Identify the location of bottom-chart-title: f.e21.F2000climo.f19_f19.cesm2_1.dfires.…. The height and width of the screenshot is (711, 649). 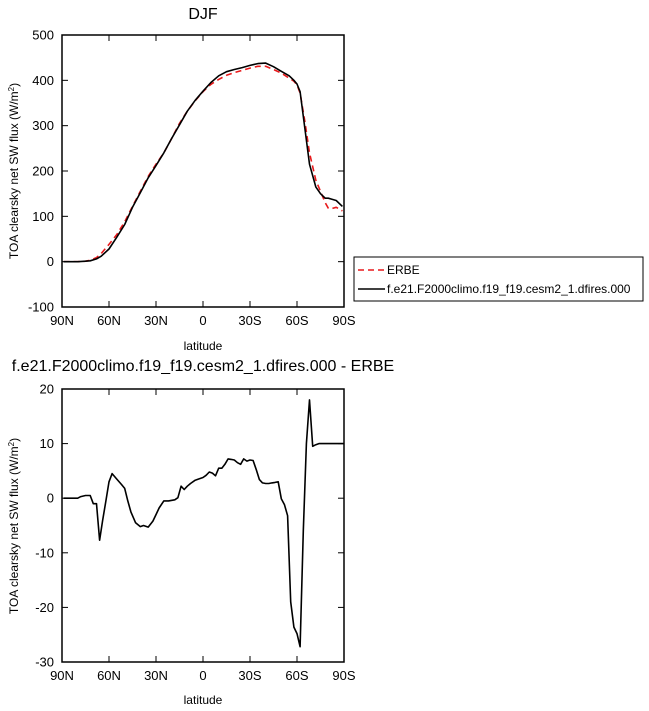
(203, 366).